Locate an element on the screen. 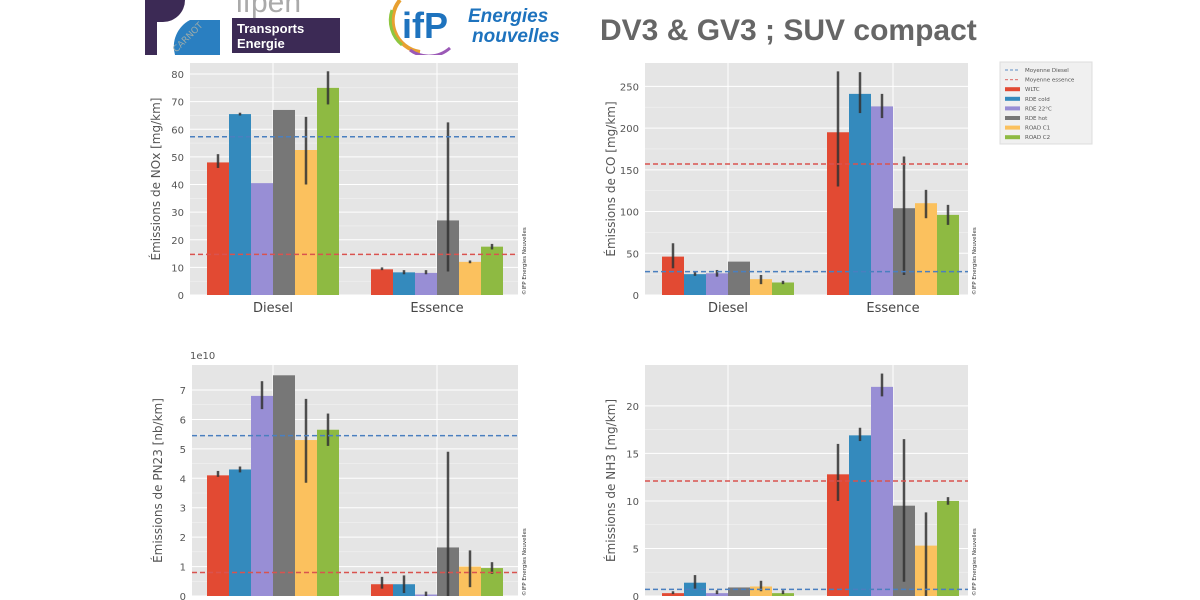  y-tick-label: 150 is located at coordinates (629, 171).